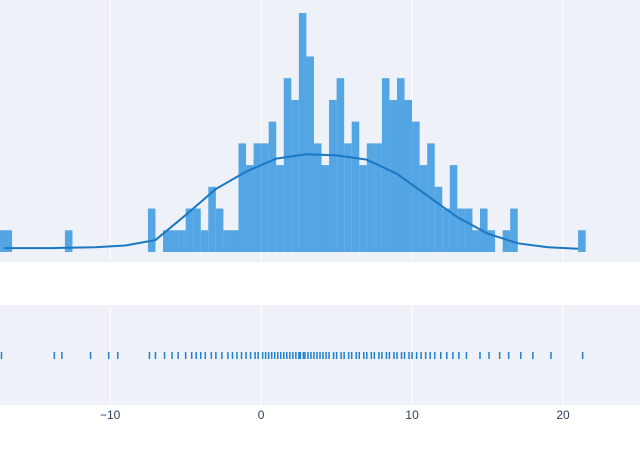  What do you see at coordinates (261, 415) in the screenshot?
I see `x-tick-label: 0` at bounding box center [261, 415].